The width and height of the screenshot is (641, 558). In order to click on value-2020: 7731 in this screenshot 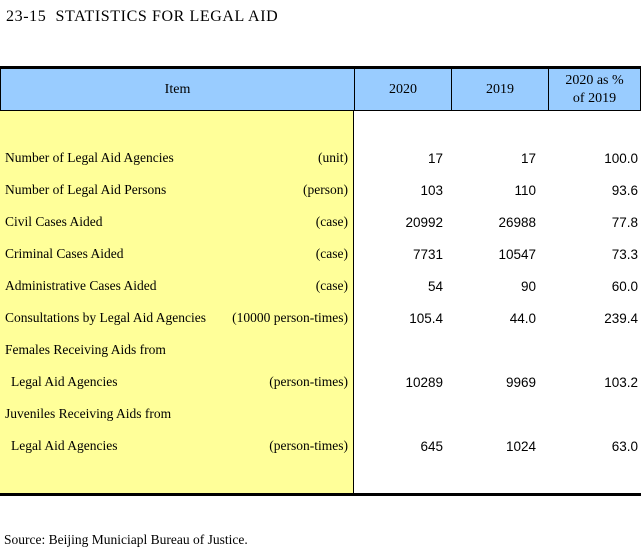, I will do `click(427, 254)`.